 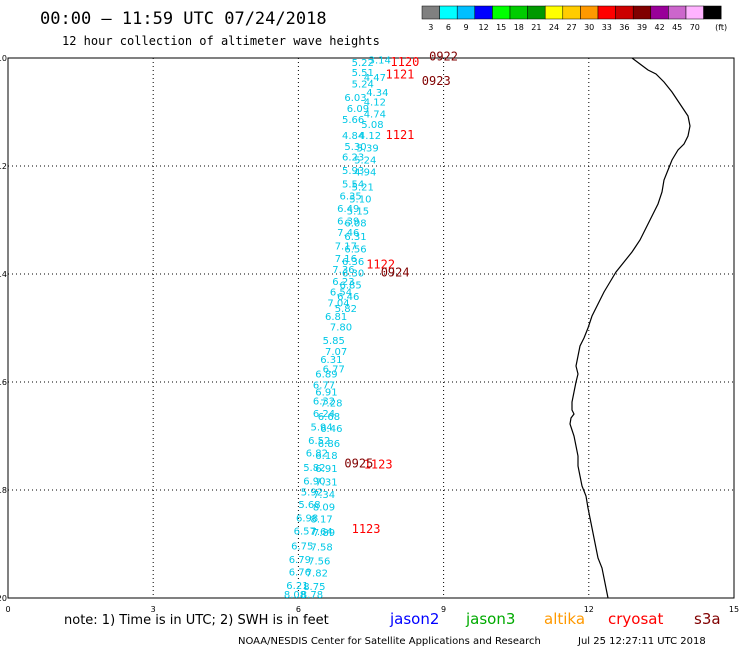 I want to click on wave-height-value: 4.94, so click(x=365, y=173).